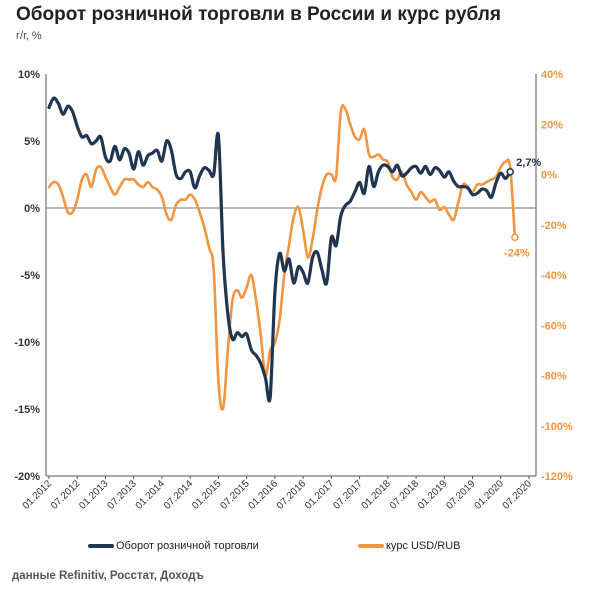  Describe the element at coordinates (30, 276) in the screenshot. I see `left-axis-tick-label: -5%` at that location.